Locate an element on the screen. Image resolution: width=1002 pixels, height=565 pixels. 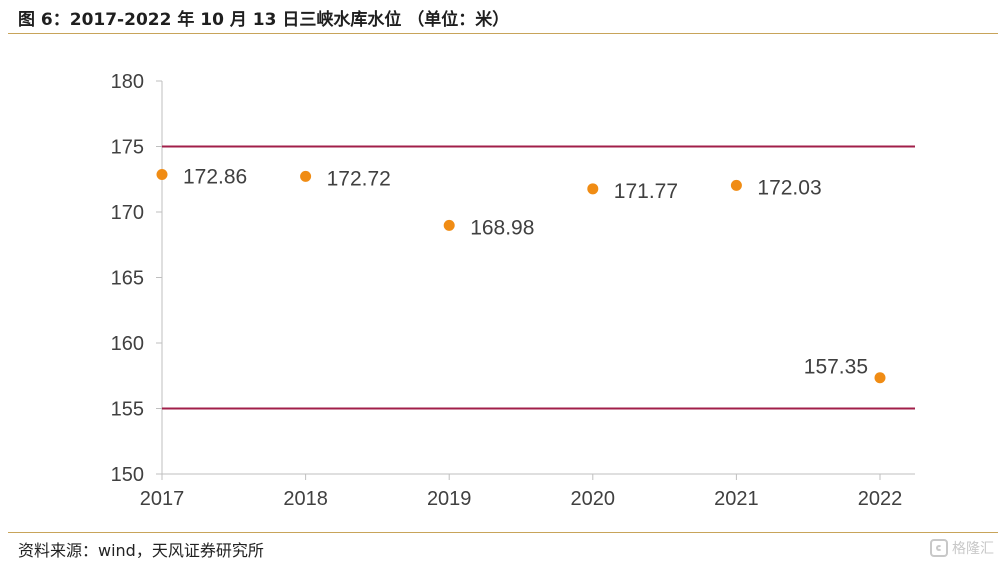
watermark: 格隆汇 is located at coordinates (962, 548).